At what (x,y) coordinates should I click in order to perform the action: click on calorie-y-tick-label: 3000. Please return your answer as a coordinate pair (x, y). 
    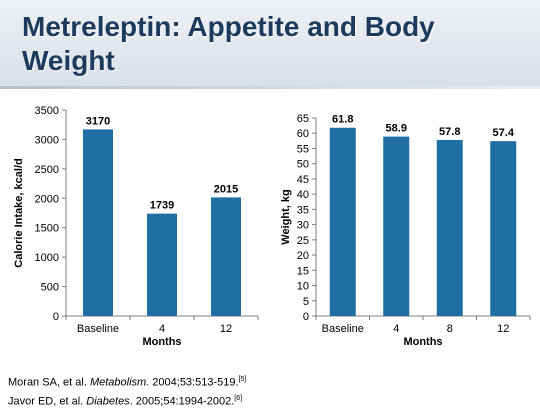
    Looking at the image, I should click on (47, 140).